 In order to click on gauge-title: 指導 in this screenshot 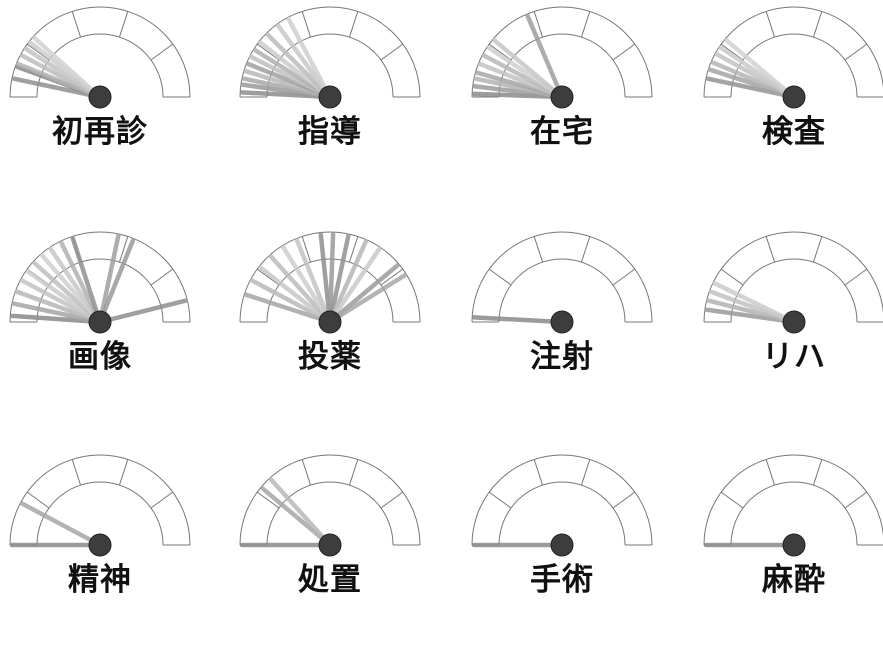, I will do `click(330, 132)`.